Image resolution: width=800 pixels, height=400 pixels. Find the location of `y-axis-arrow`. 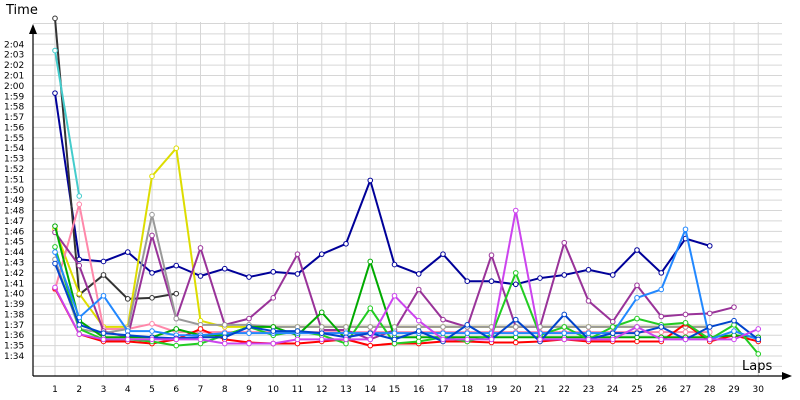

y-axis-arrow is located at coordinates (33, 29).